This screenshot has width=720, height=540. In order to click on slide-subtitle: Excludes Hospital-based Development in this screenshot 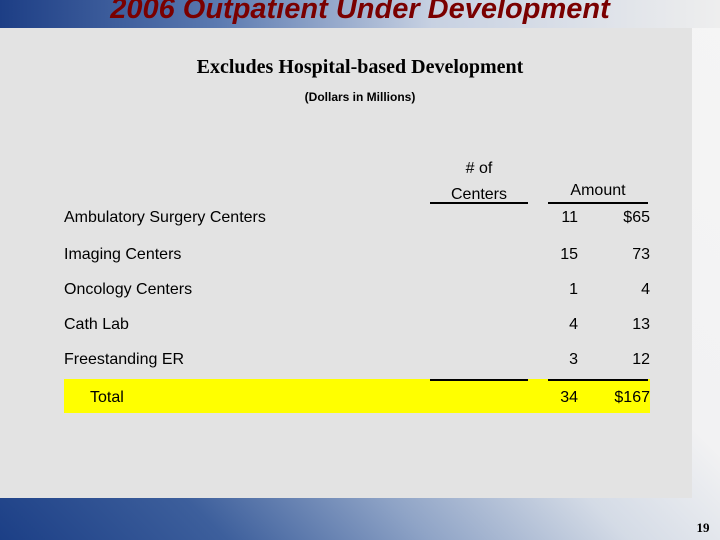, I will do `click(360, 67)`.